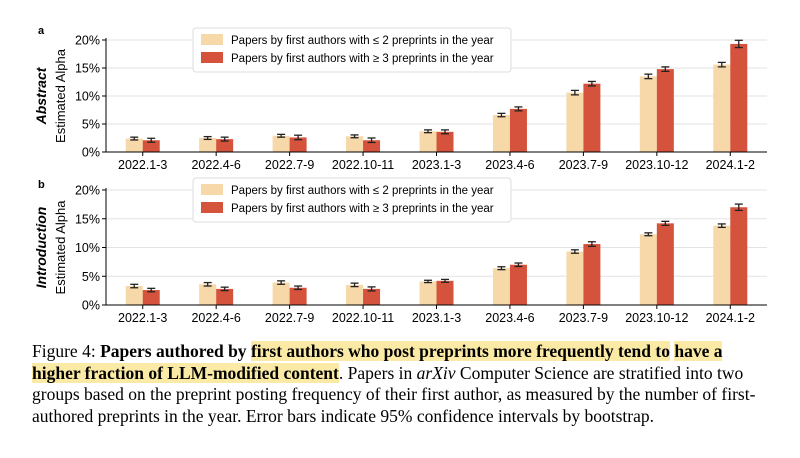 The width and height of the screenshot is (800, 458). Describe the element at coordinates (380, 372) in the screenshot. I see `caption-text-1: Papers in` at that location.